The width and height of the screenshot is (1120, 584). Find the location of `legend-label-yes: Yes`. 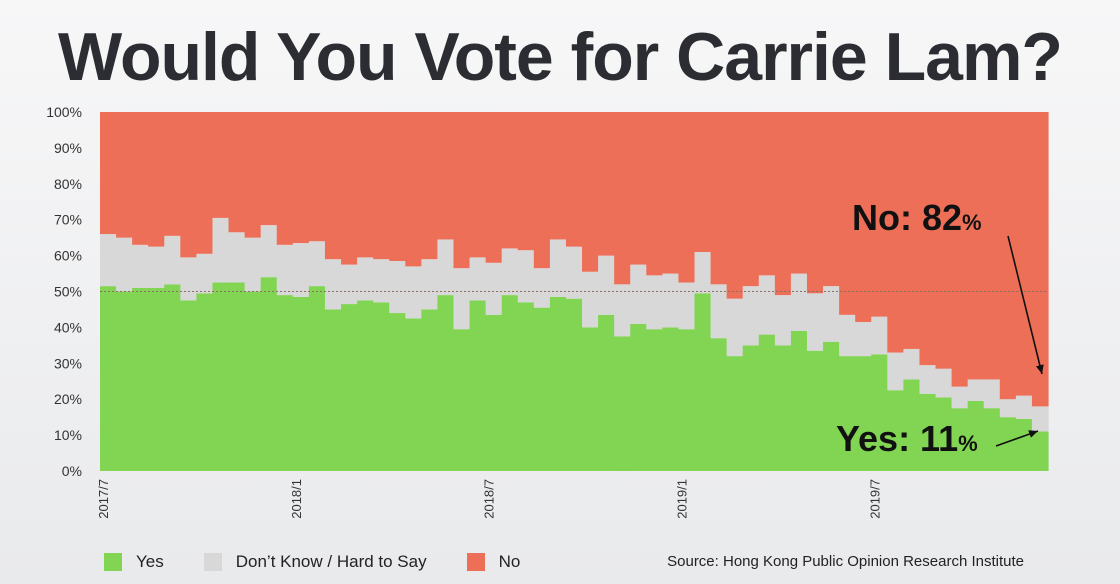

legend-label-yes: Yes is located at coordinates (150, 561).